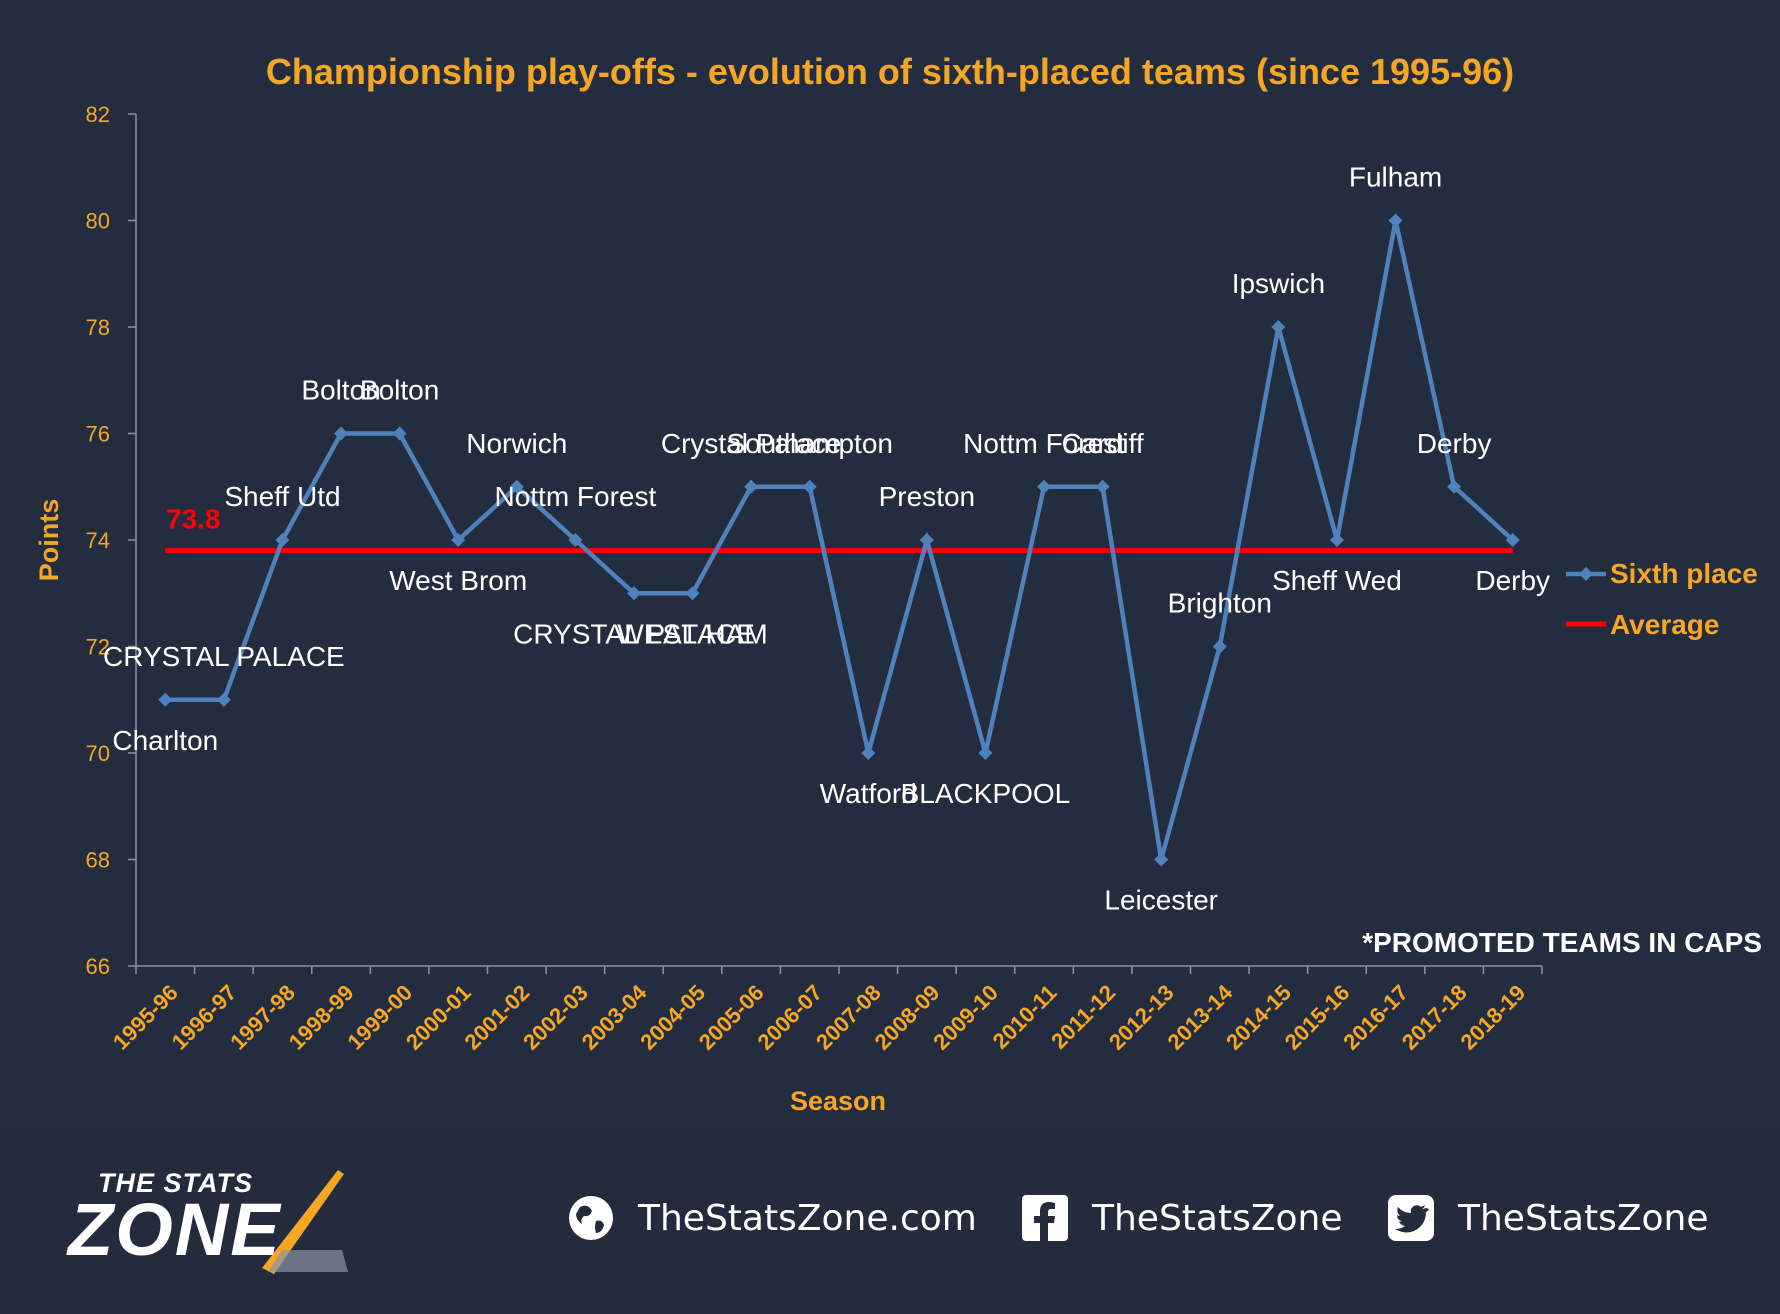  I want to click on twitter-link: TheStatsZone, so click(1547, 1218).